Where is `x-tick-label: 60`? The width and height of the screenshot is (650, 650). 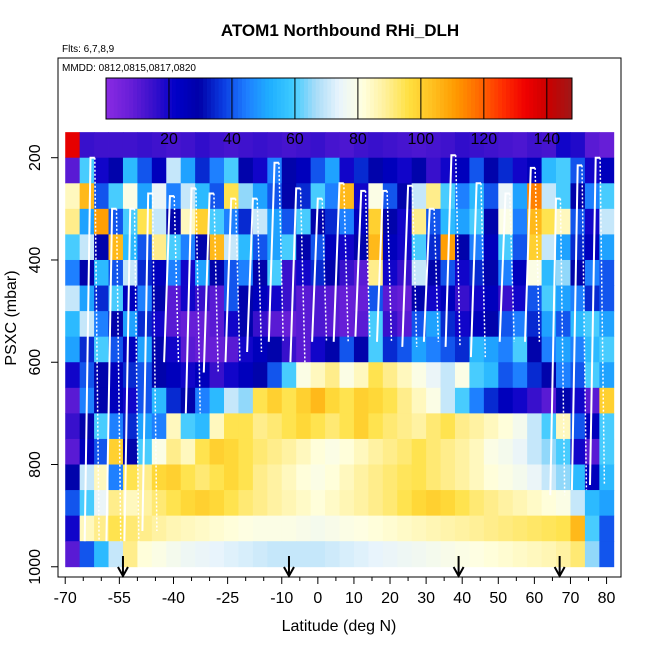 x-tick-label: 60 is located at coordinates (534, 598).